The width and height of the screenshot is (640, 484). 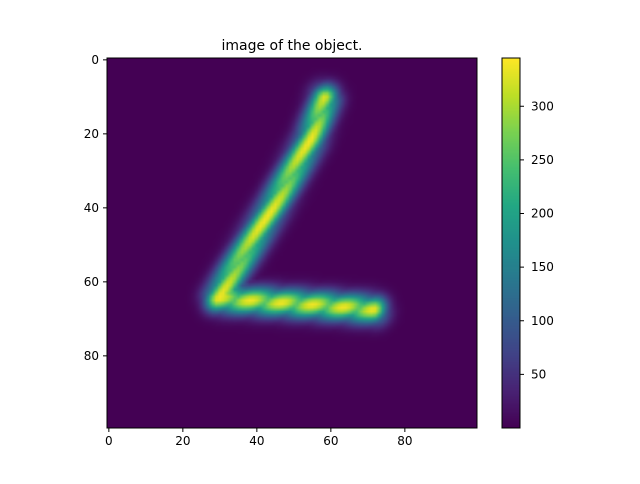 What do you see at coordinates (91, 134) in the screenshot?
I see `y-tick-label: 20` at bounding box center [91, 134].